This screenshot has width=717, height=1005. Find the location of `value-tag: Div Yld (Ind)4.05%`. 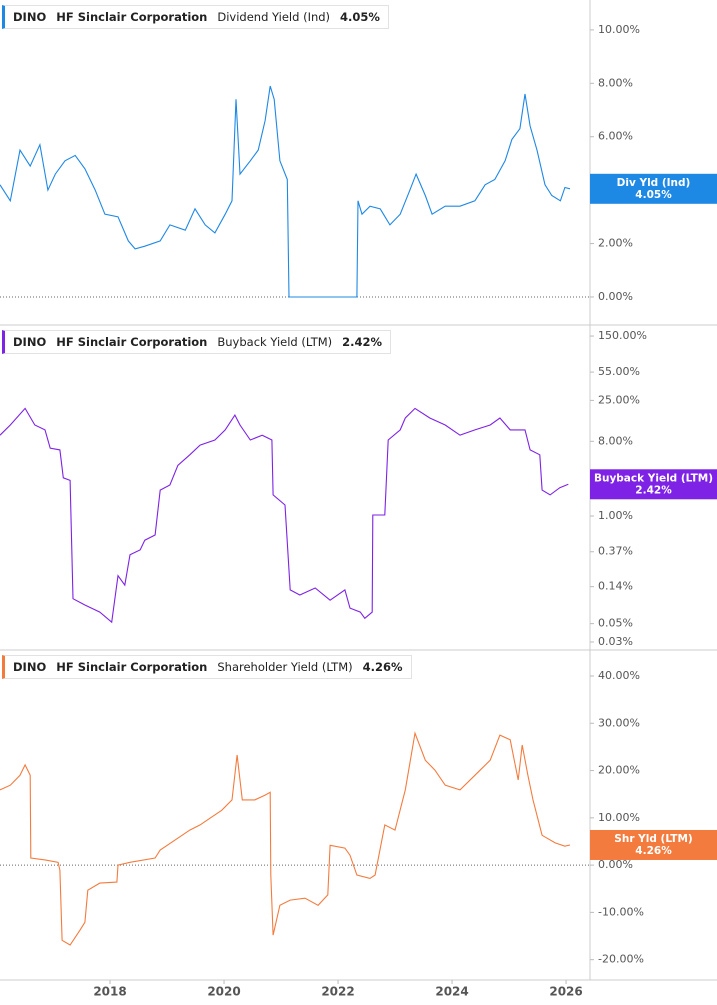

value-tag: Div Yld (Ind)4.05% is located at coordinates (653, 188).